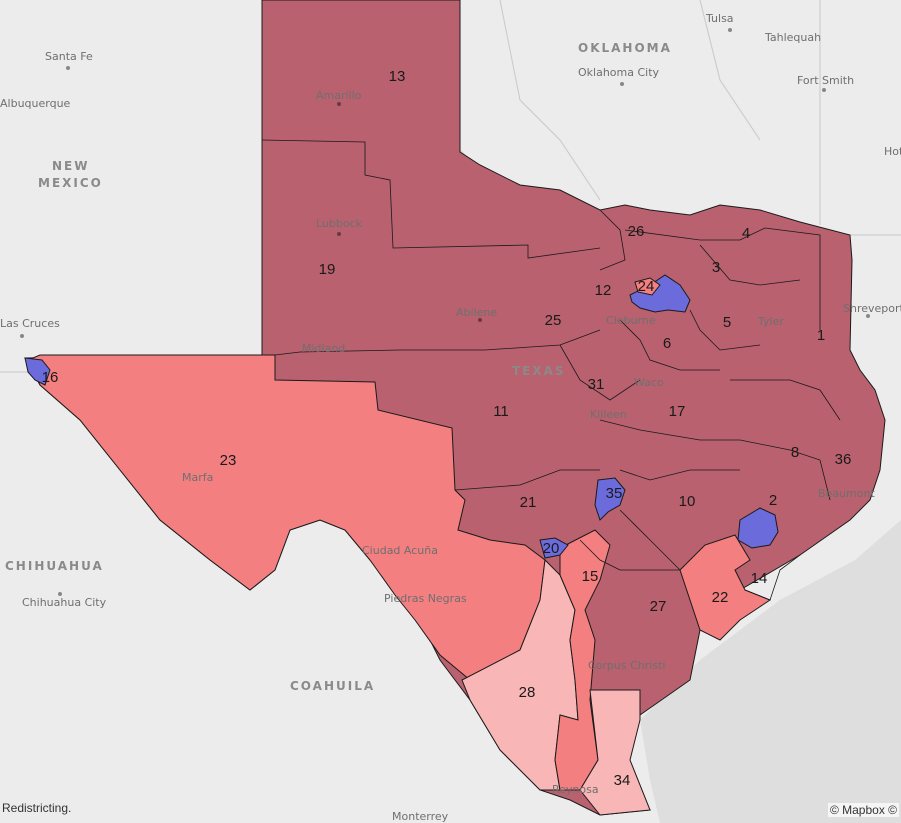  I want to click on district-label: 6, so click(667, 343).